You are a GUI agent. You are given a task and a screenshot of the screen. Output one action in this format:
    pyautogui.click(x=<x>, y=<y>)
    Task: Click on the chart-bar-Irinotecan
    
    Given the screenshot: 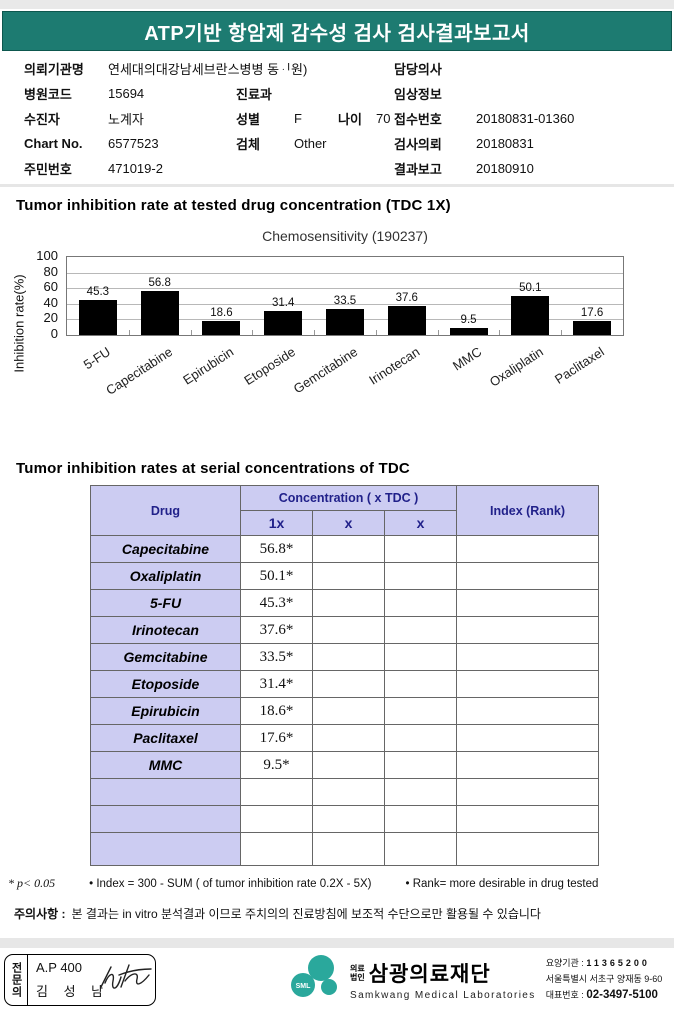 What is the action you would take?
    pyautogui.click(x=406, y=320)
    